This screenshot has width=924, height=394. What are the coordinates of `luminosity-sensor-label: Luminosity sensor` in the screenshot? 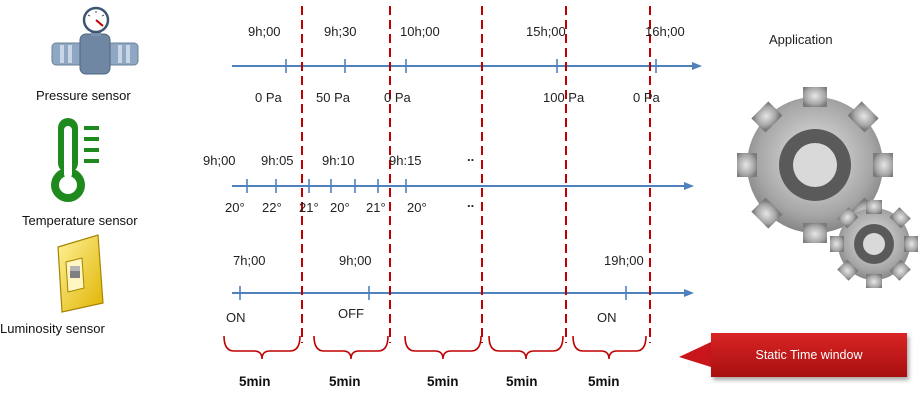 It's located at (52, 328).